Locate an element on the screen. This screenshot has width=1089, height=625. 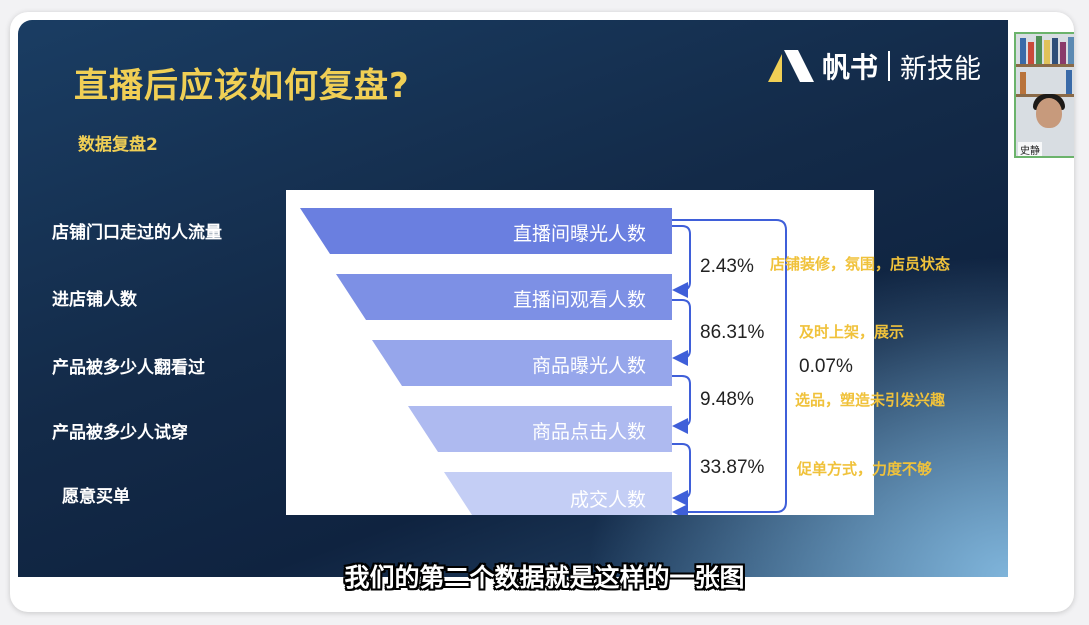
left-label: 店铺门口走过的人流量 is located at coordinates (137, 233).